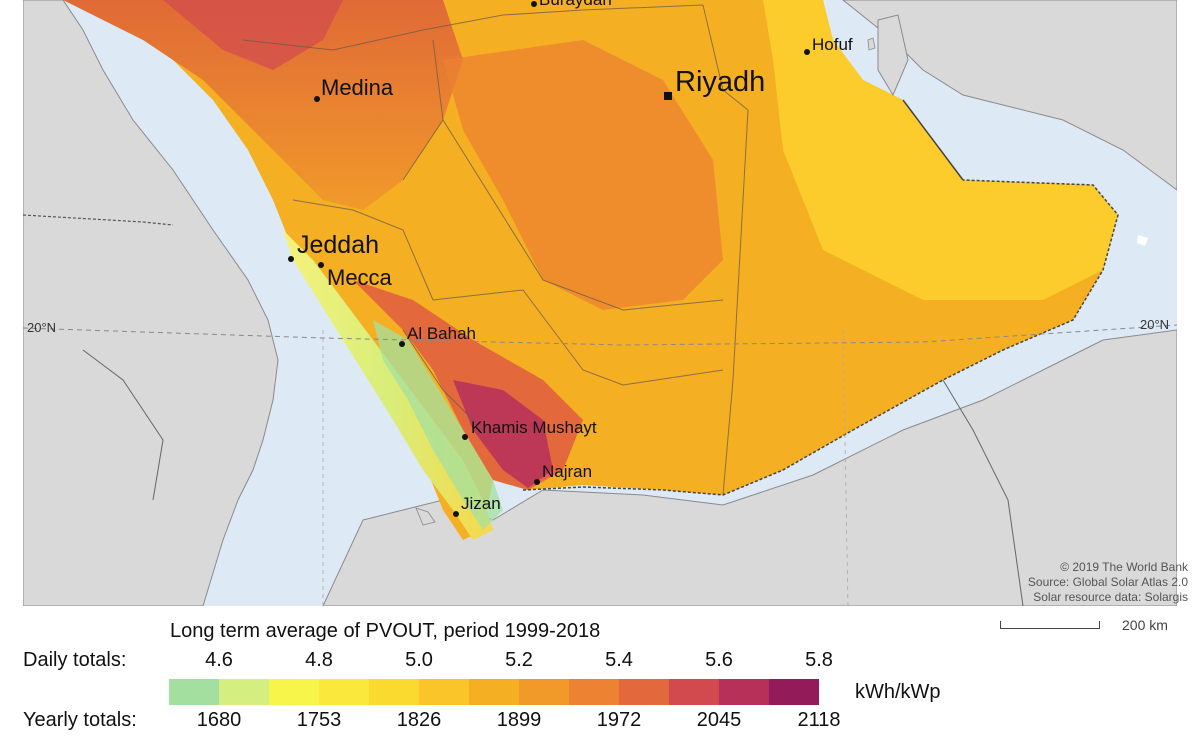 Image resolution: width=1200 pixels, height=750 pixels. I want to click on hofuf-marker, so click(807, 52).